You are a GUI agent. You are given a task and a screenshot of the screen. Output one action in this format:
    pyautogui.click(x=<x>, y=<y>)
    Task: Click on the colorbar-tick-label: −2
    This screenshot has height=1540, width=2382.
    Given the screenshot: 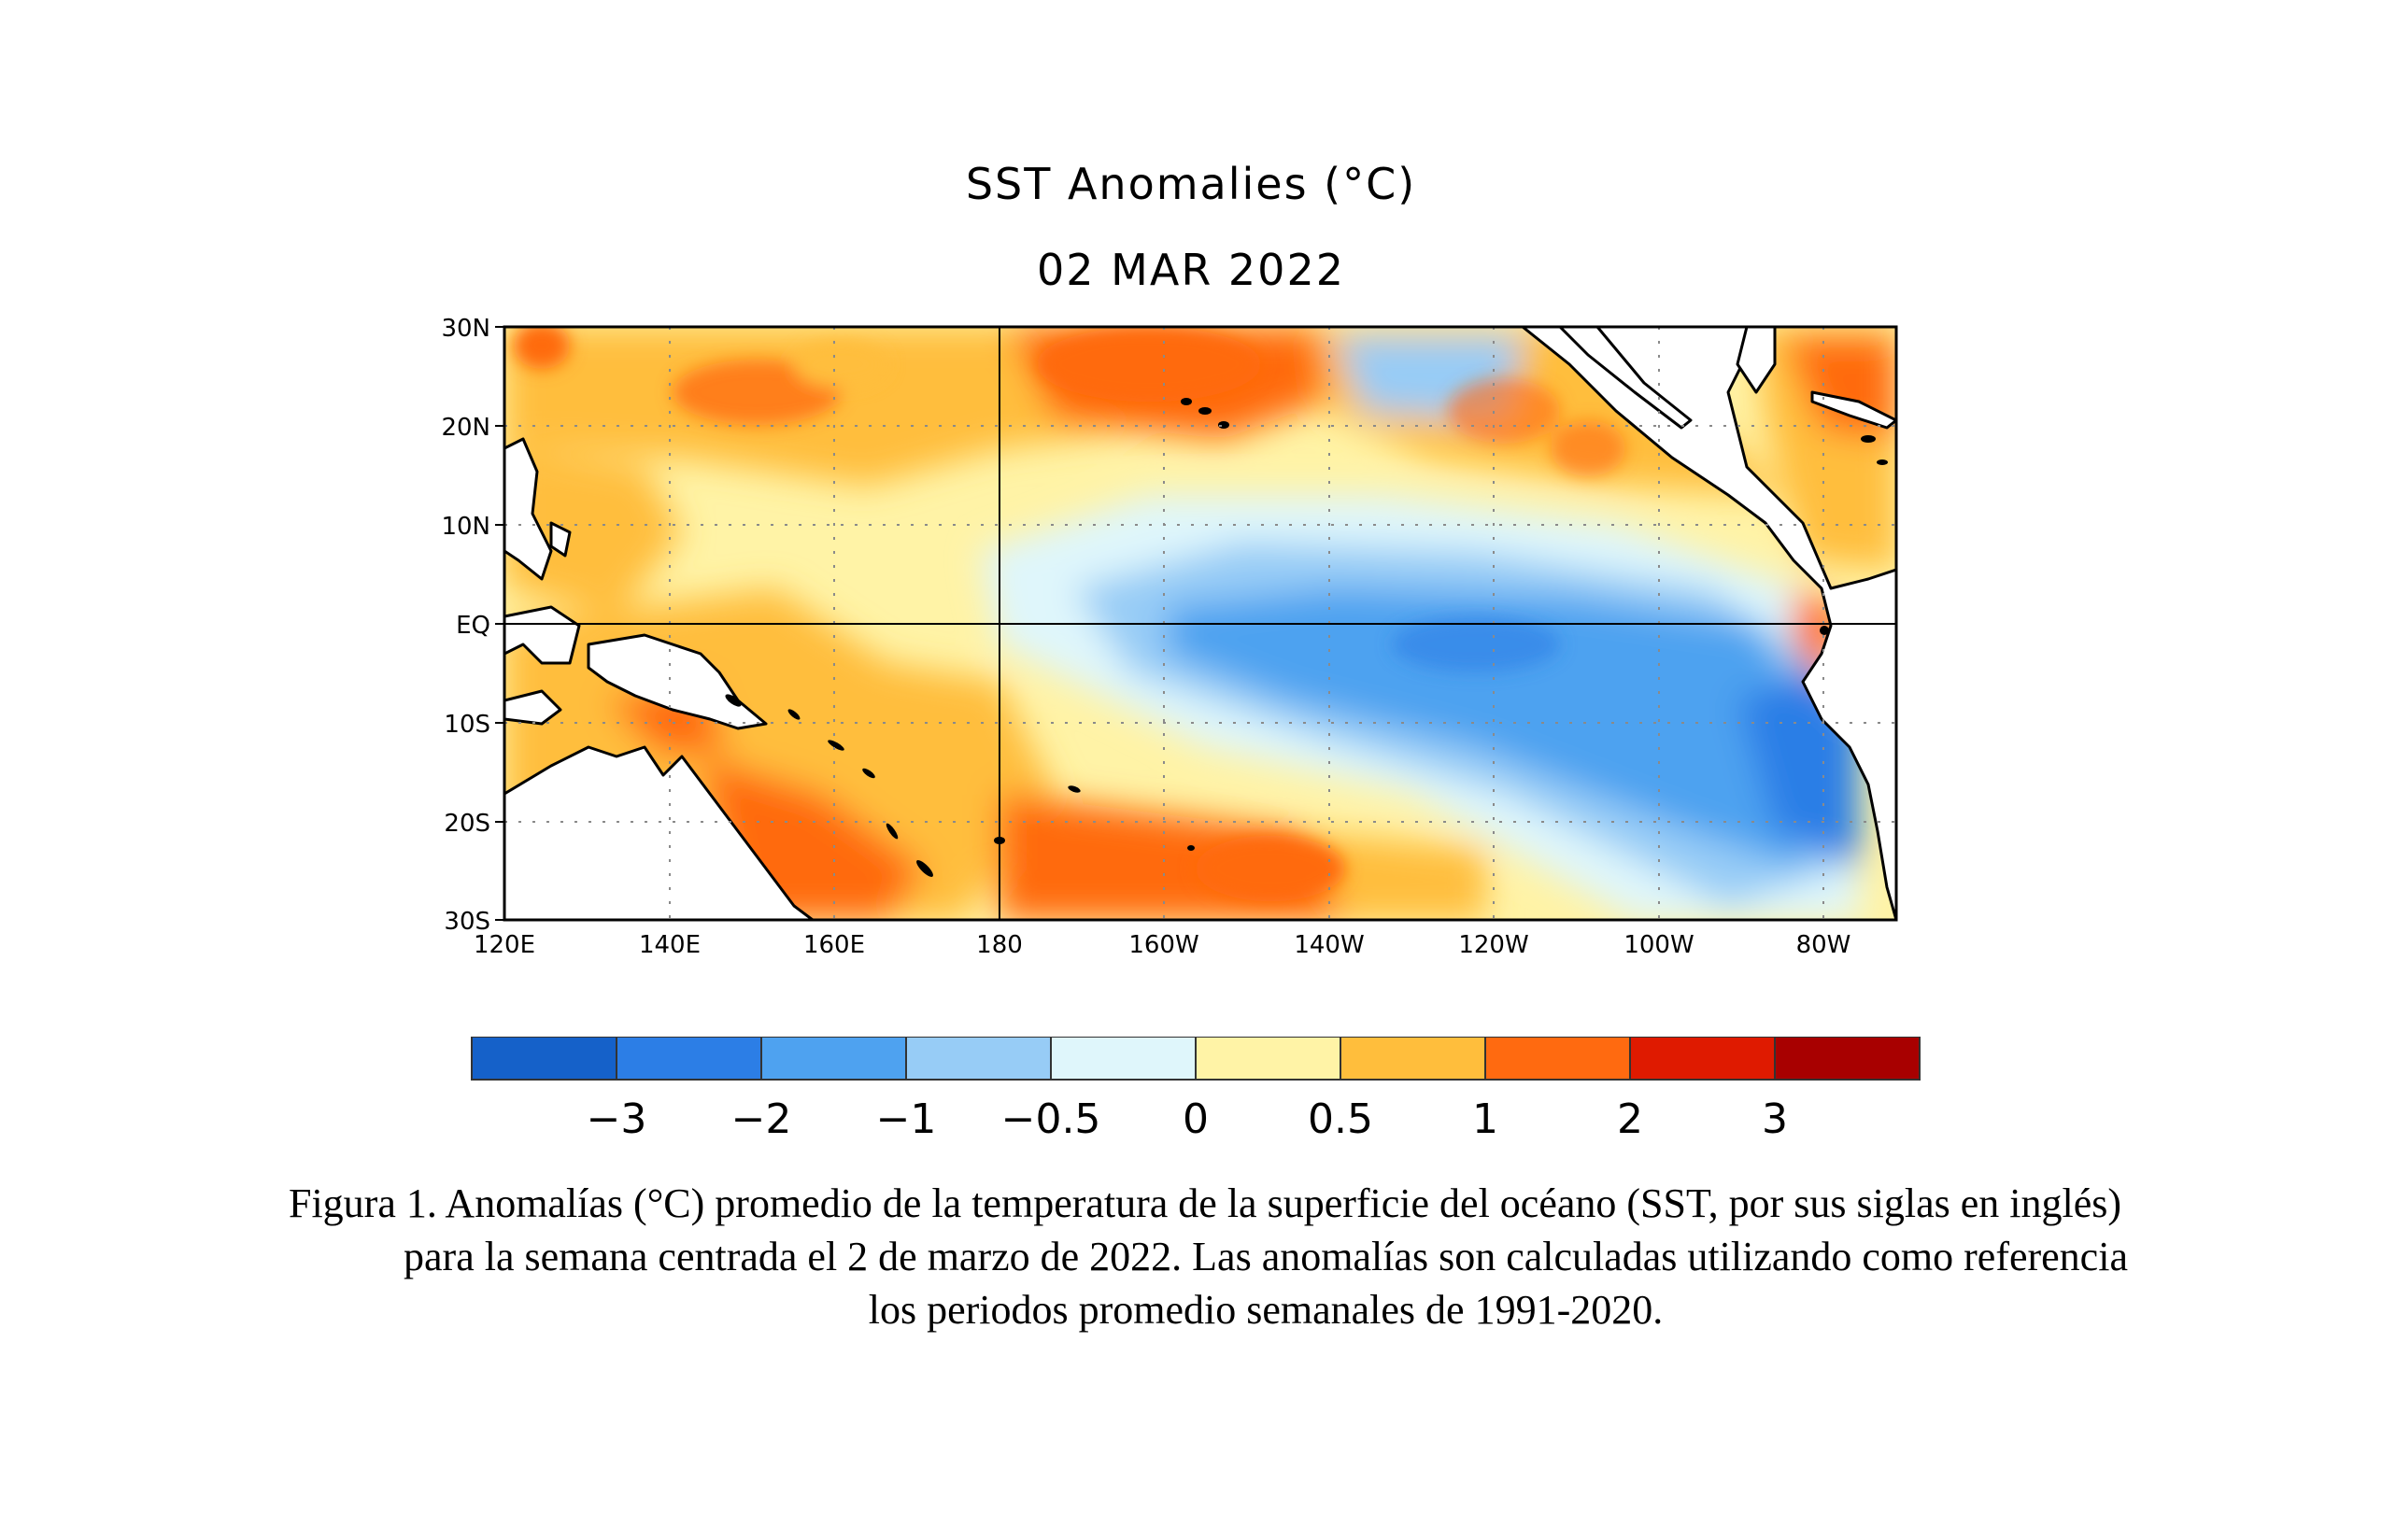 What is the action you would take?
    pyautogui.click(x=761, y=1119)
    